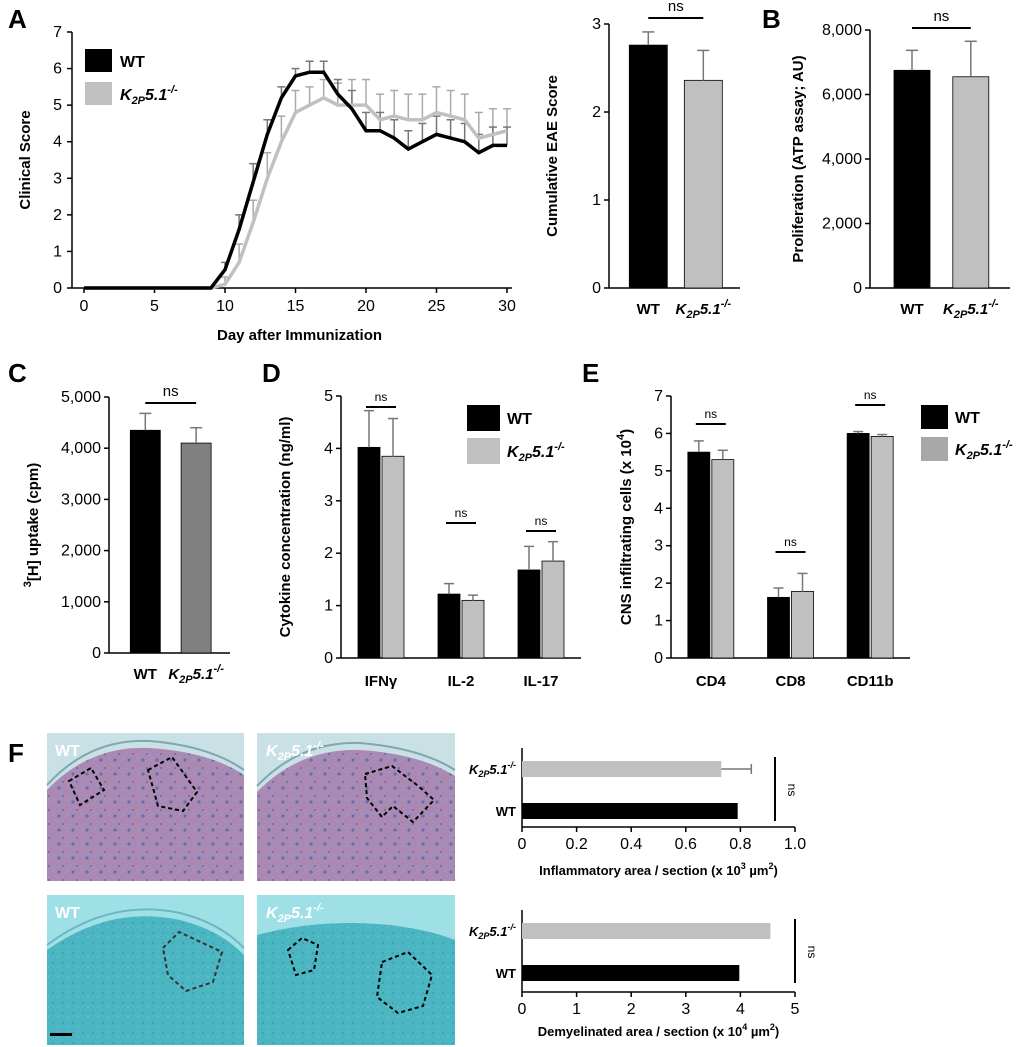 The image size is (1024, 1047). What do you see at coordinates (461, 681) in the screenshot?
I see `x-tick-label: IL-2` at bounding box center [461, 681].